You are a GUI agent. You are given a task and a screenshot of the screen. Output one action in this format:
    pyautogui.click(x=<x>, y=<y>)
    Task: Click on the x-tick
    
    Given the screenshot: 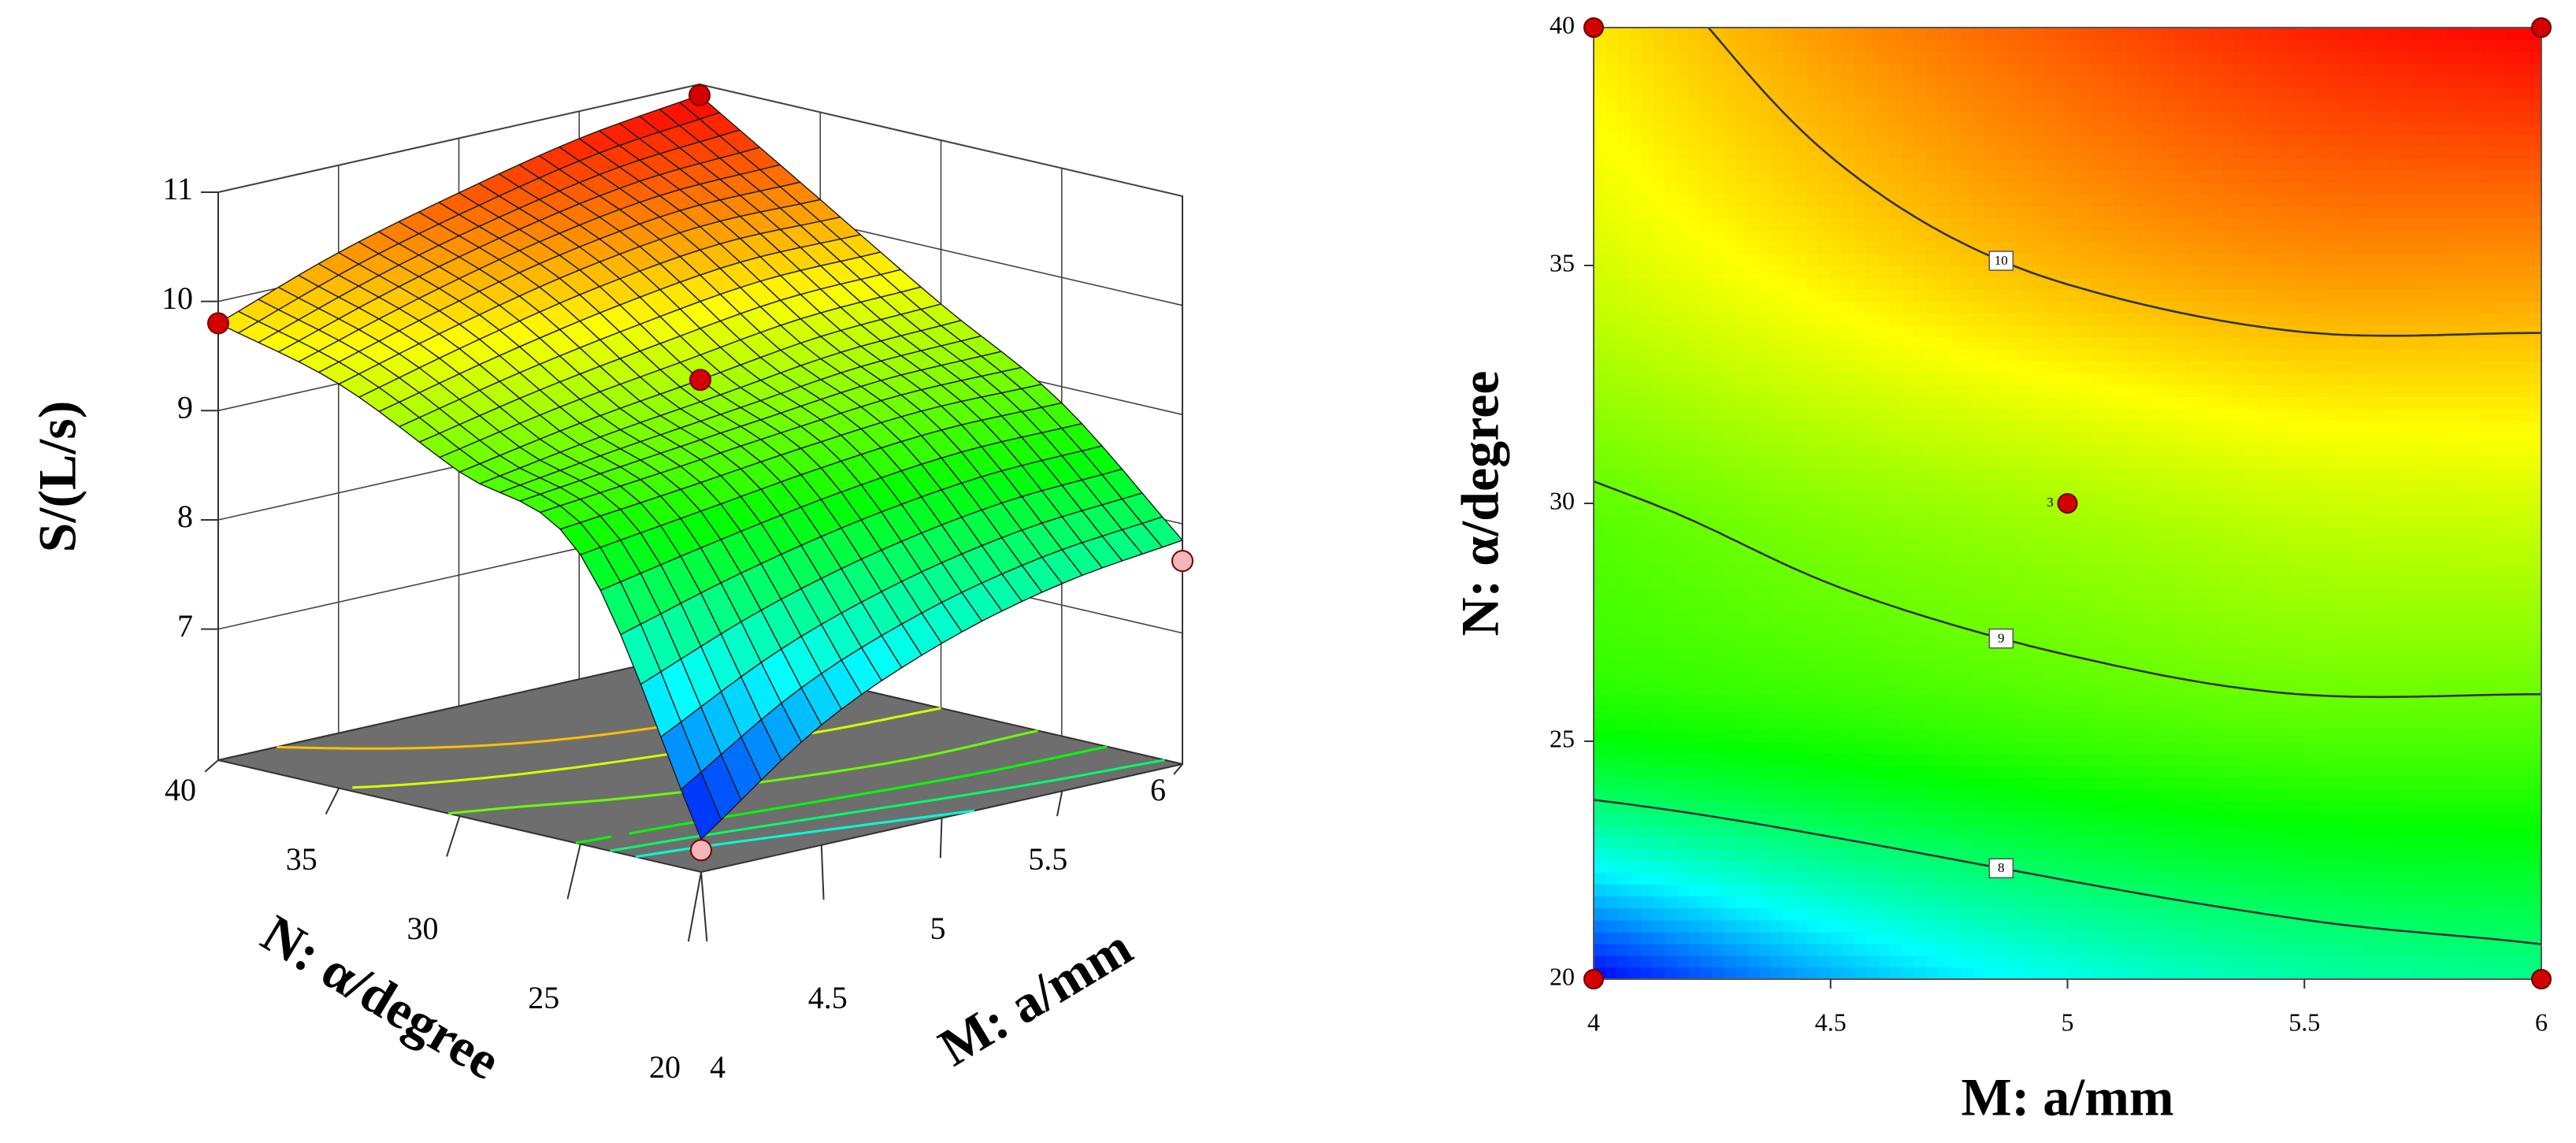 What is the action you would take?
    pyautogui.click(x=704, y=906)
    